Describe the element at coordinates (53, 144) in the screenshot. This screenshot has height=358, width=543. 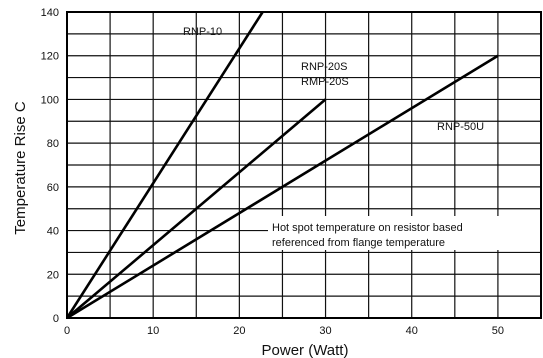
I see `y-tick-label: 80` at that location.